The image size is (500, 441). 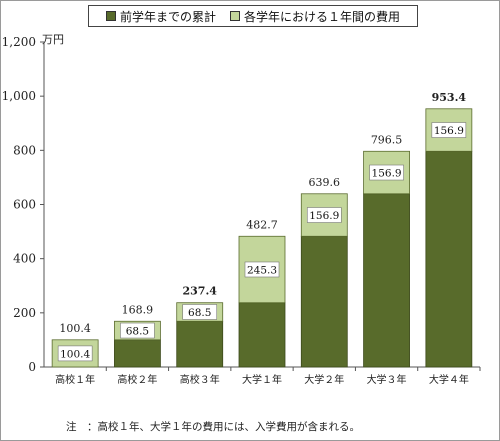 What do you see at coordinates (322, 16) in the screenshot?
I see `legend-label-annual: 各学年における１年間の費用` at bounding box center [322, 16].